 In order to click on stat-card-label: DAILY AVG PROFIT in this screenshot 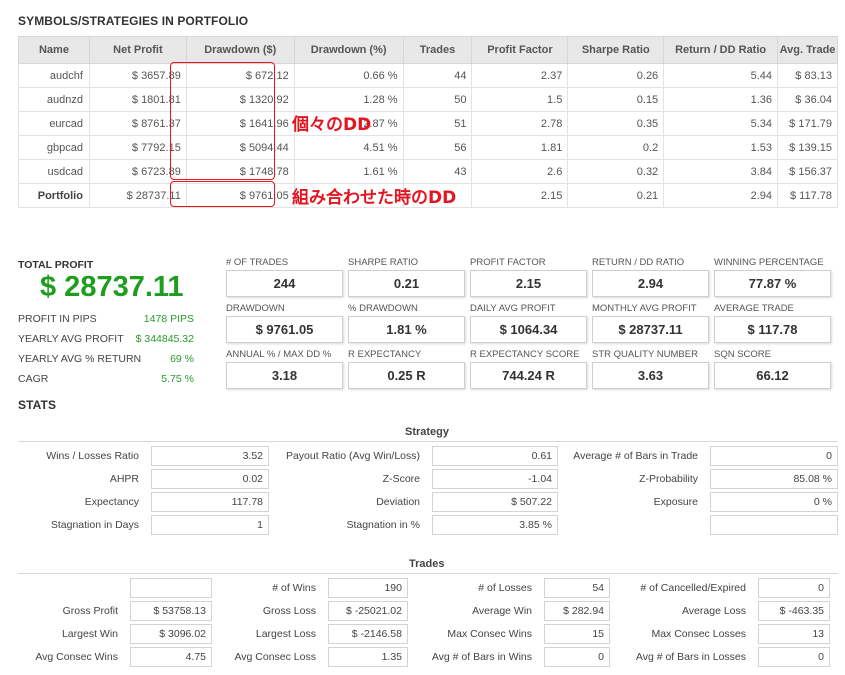, I will do `click(513, 308)`.